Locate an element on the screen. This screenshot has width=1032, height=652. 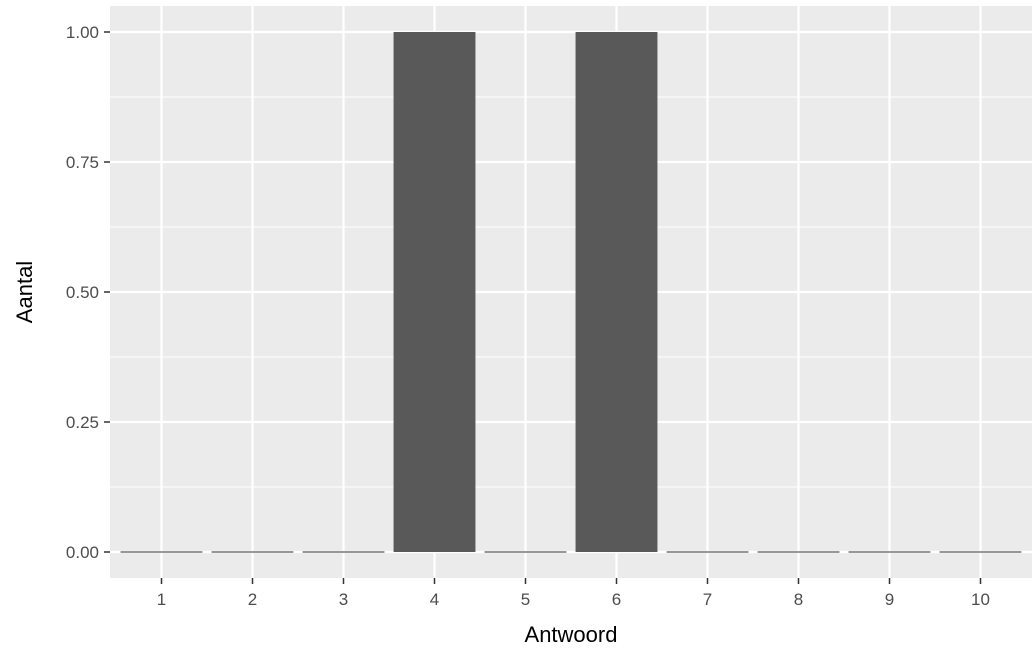
x-axis-title: Antwoord is located at coordinates (571, 634).